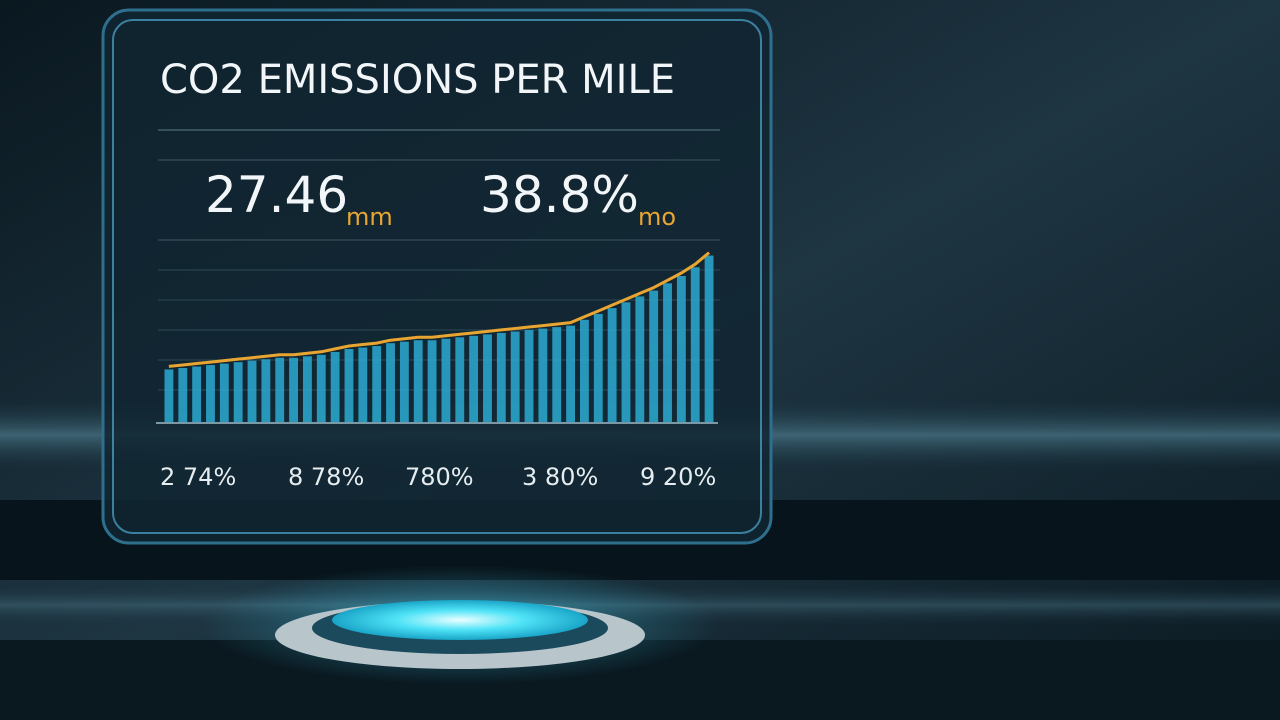 The image size is (1280, 720). What do you see at coordinates (276, 195) in the screenshot?
I see `stat-value: 27.46` at bounding box center [276, 195].